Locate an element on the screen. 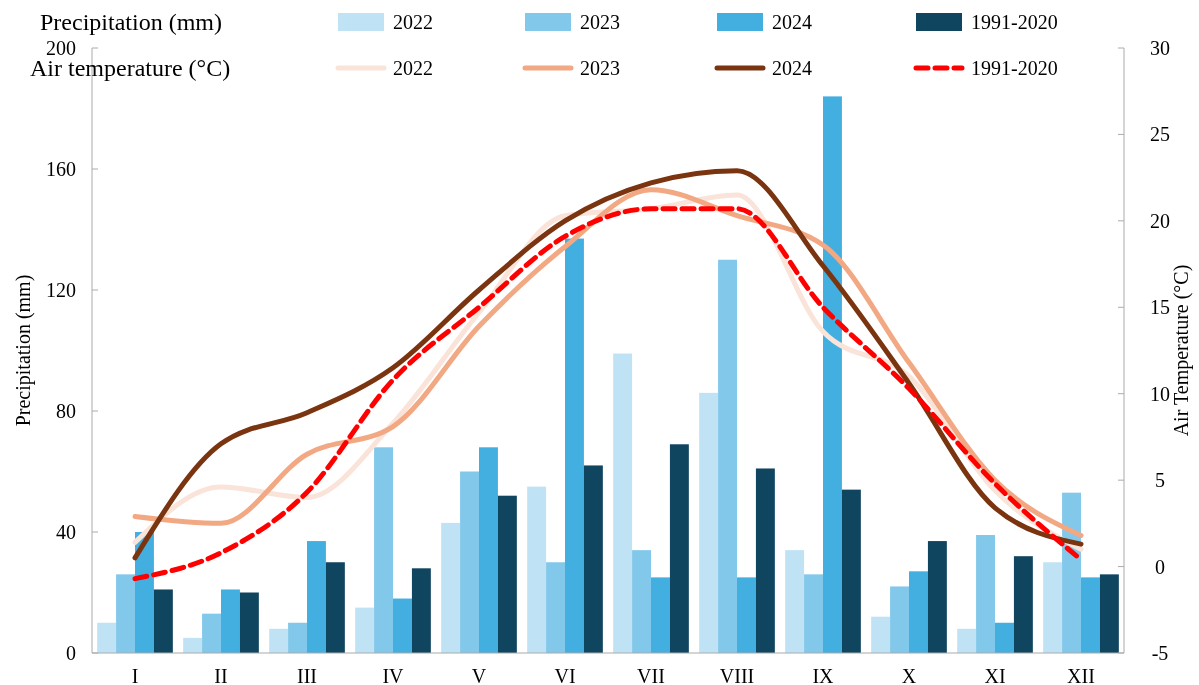  y2-tick-label: 10 is located at coordinates (1160, 393).